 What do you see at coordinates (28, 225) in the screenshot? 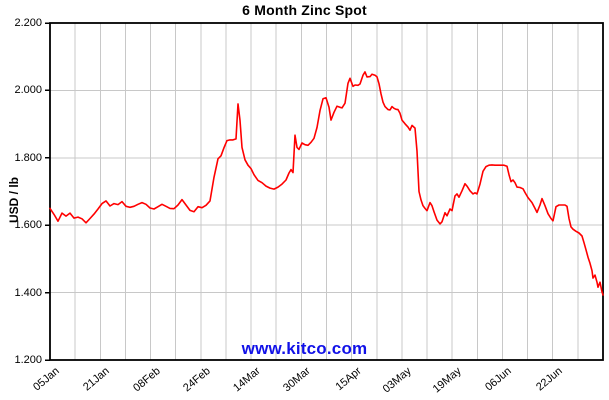
I see `y-tick-label: 1.600` at bounding box center [28, 225].